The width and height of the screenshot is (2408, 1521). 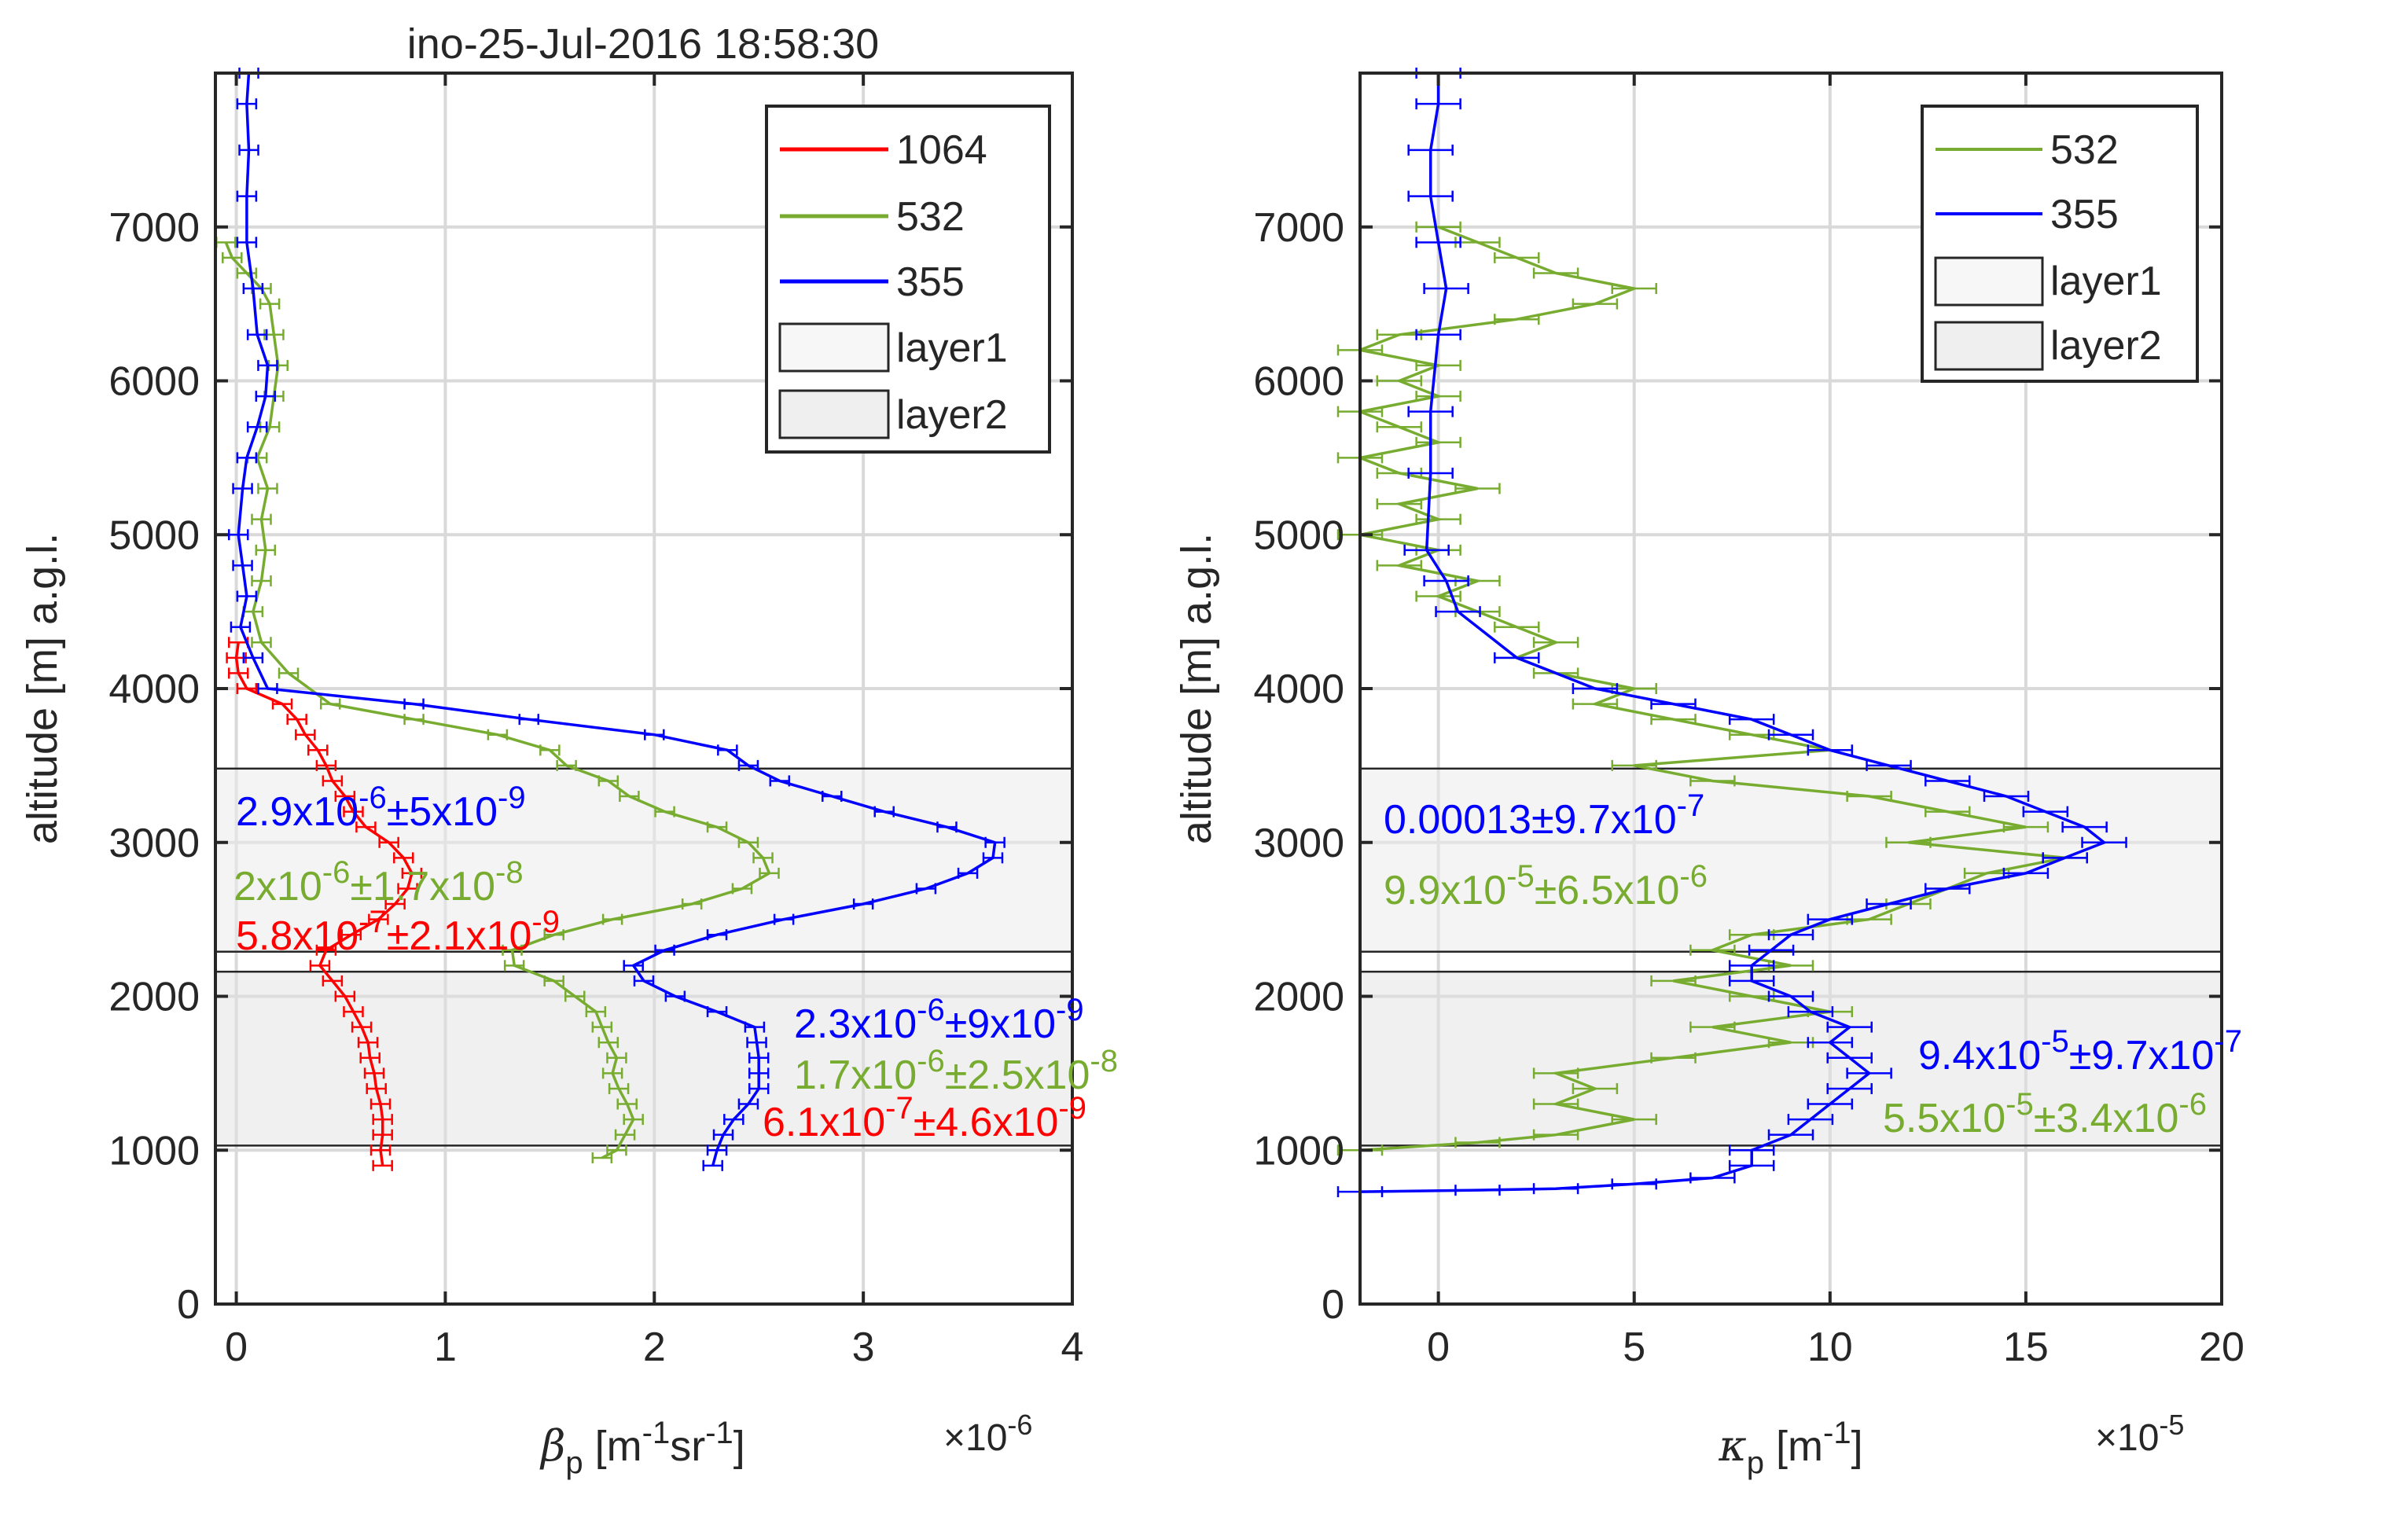 I want to click on x-tick-label: 2, so click(x=655, y=1347).